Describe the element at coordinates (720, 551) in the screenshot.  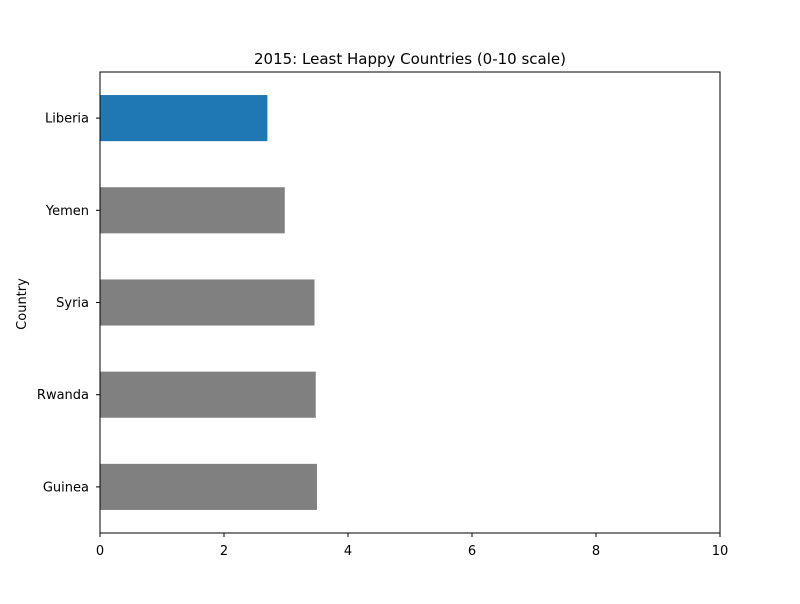
I see `x-tick-label: 10` at that location.